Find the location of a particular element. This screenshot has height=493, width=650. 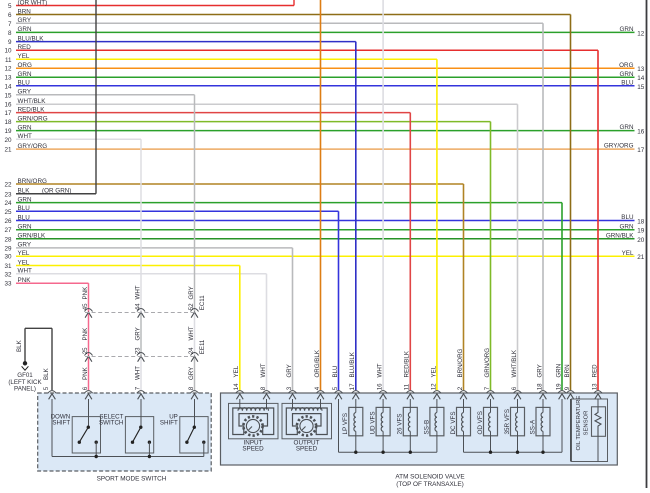

svg-text: RED/BLK is located at coordinates (407, 363).